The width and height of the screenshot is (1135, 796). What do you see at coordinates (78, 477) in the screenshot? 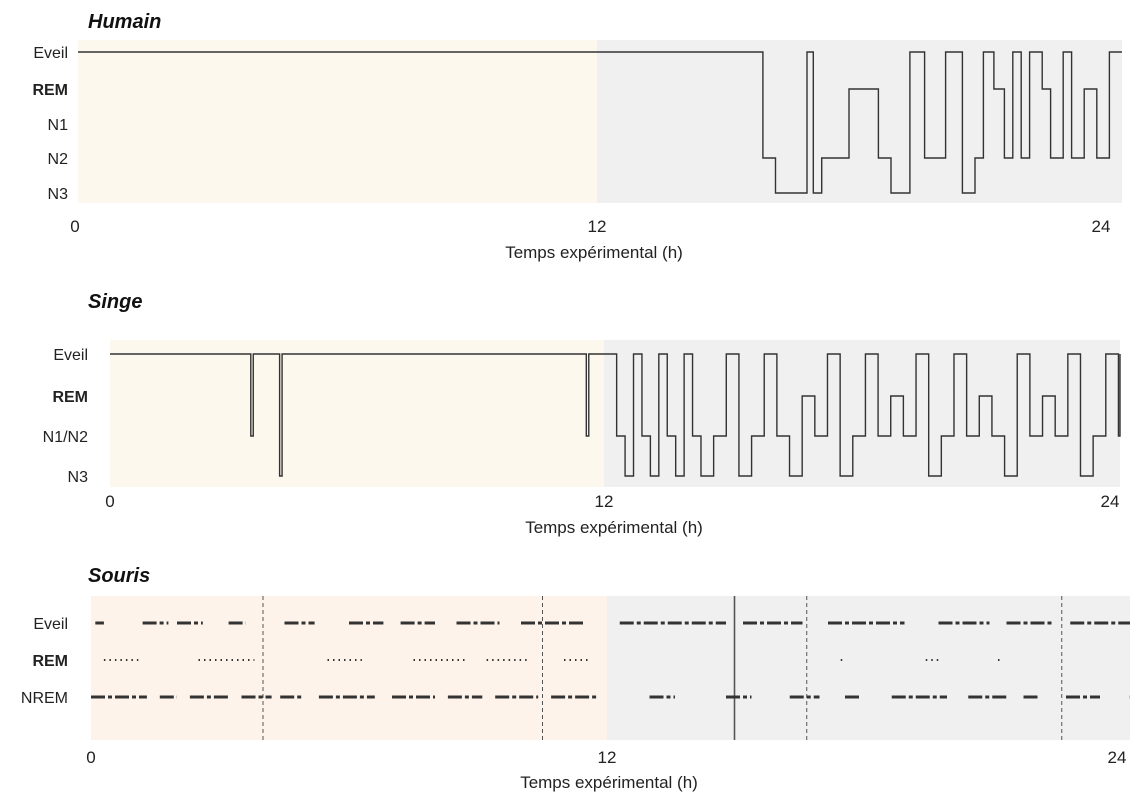
I see `y-category-label-1-3: N3` at bounding box center [78, 477].